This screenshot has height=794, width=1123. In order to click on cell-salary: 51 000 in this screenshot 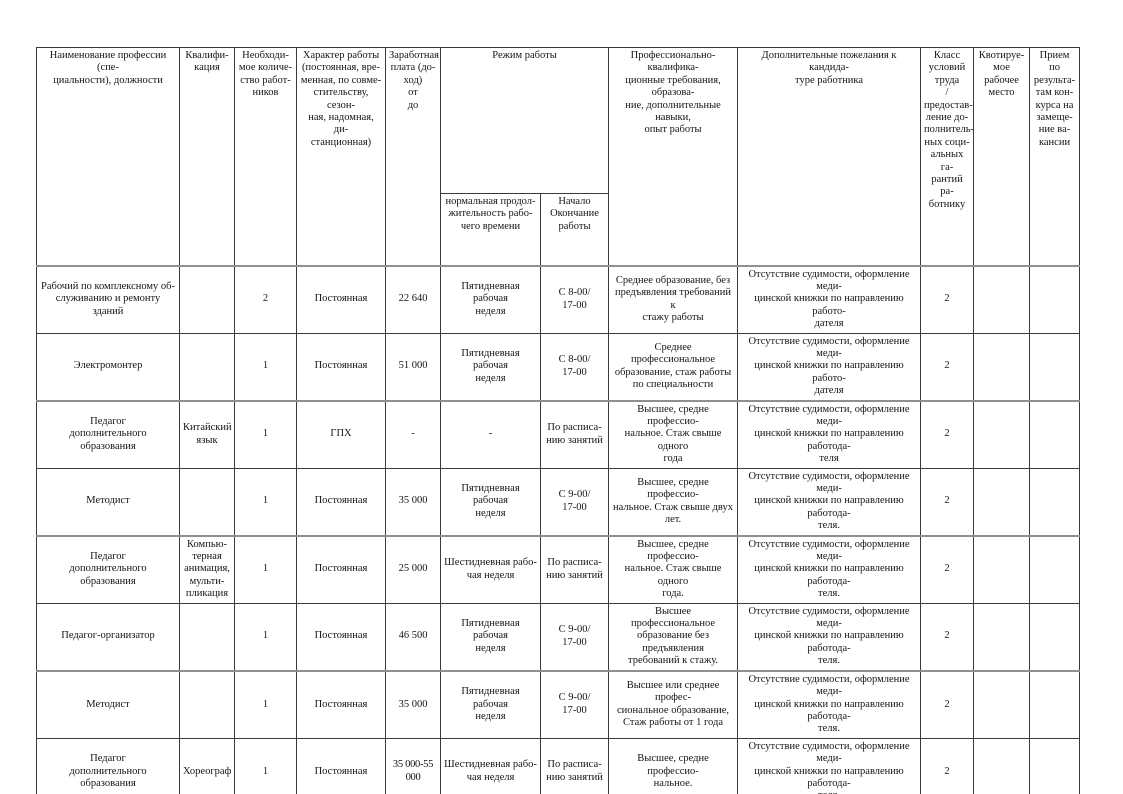, I will do `click(413, 367)`.